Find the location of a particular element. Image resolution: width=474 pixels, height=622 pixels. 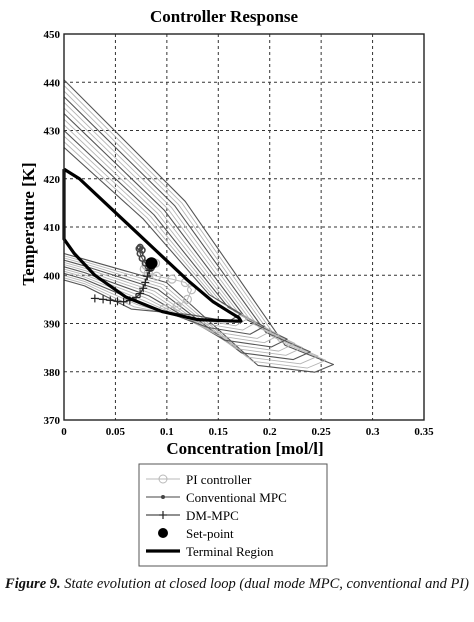

y-tick-label: 430 is located at coordinates (52, 132).